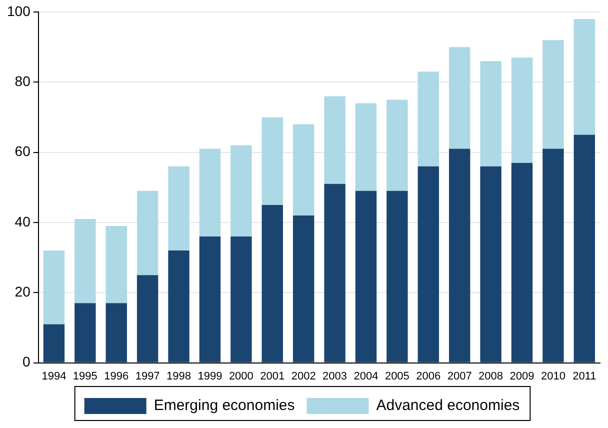  Describe the element at coordinates (179, 376) in the screenshot. I see `x-tick-label: 1998` at that location.